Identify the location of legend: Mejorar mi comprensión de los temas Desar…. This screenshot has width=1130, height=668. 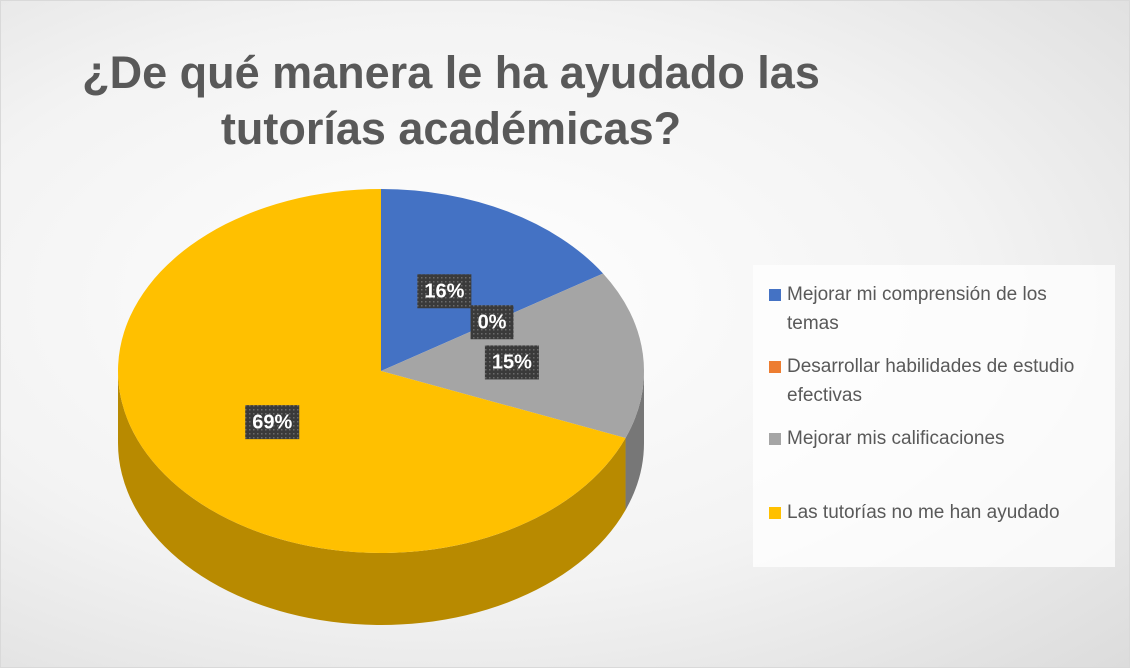
(934, 416).